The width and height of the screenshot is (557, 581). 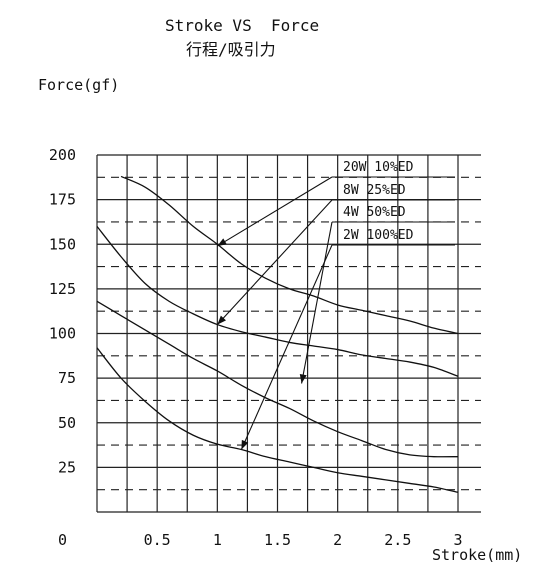 I want to click on y-axis-label: Force(gf), so click(x=78, y=85).